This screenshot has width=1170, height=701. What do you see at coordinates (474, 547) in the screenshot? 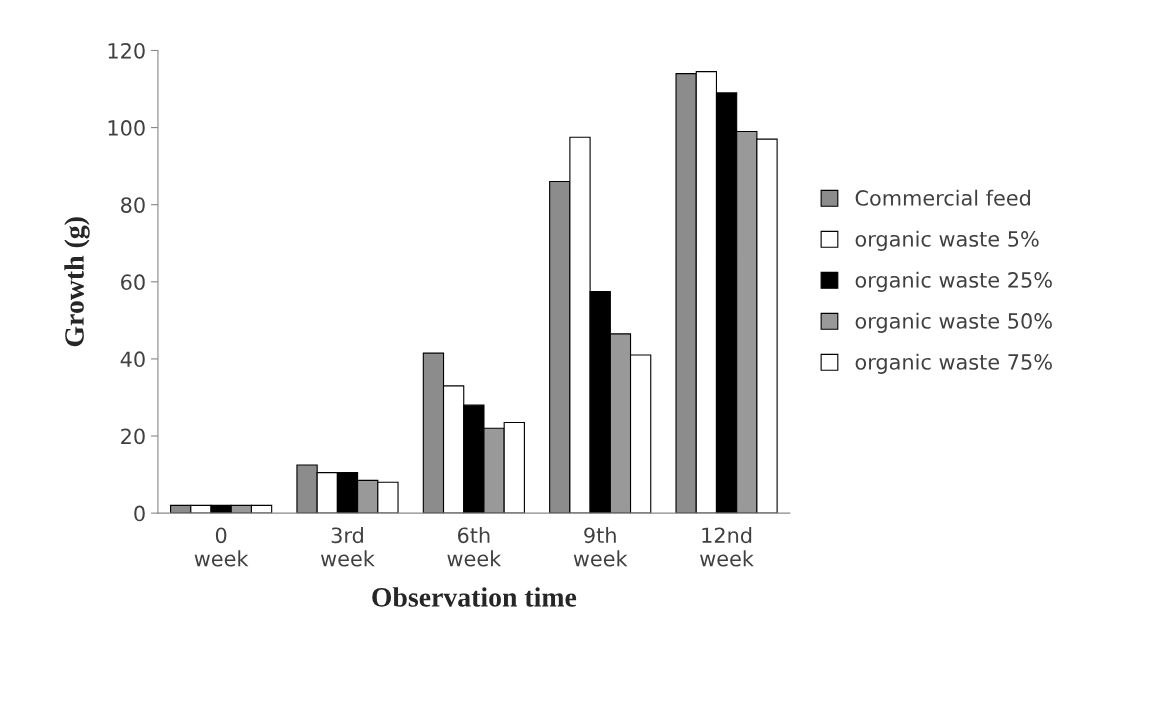
I see `x-tick-label: 6th week` at bounding box center [474, 547].